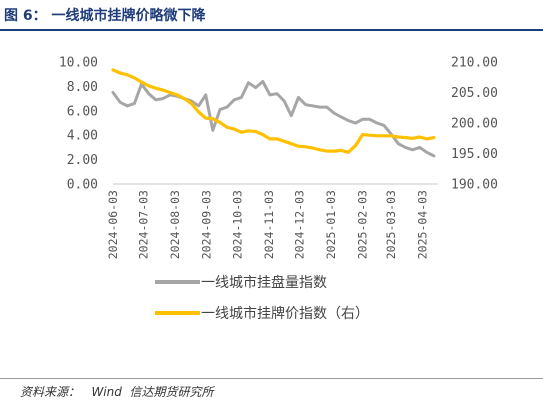  What do you see at coordinates (264, 282) in the screenshot?
I see `legend-label: 一线城市挂盘量指数` at bounding box center [264, 282].